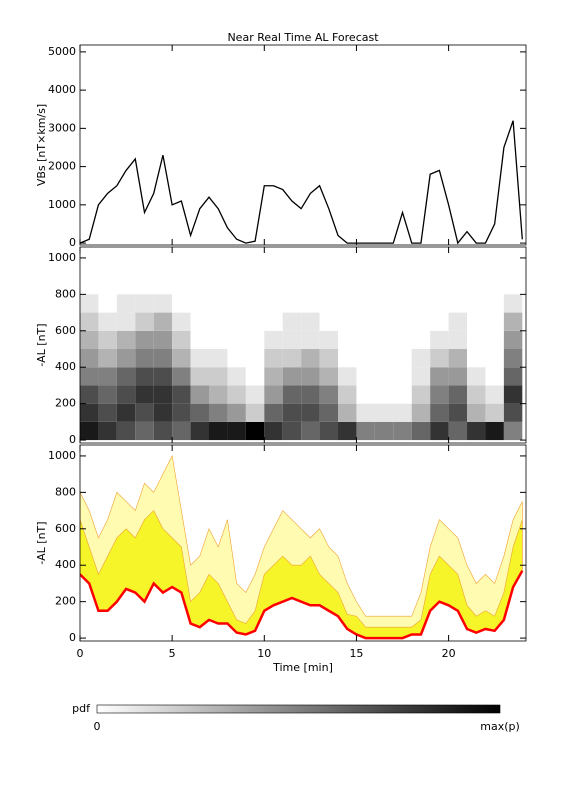  What do you see at coordinates (298, 709) in the screenshot?
I see `colorbar` at bounding box center [298, 709].